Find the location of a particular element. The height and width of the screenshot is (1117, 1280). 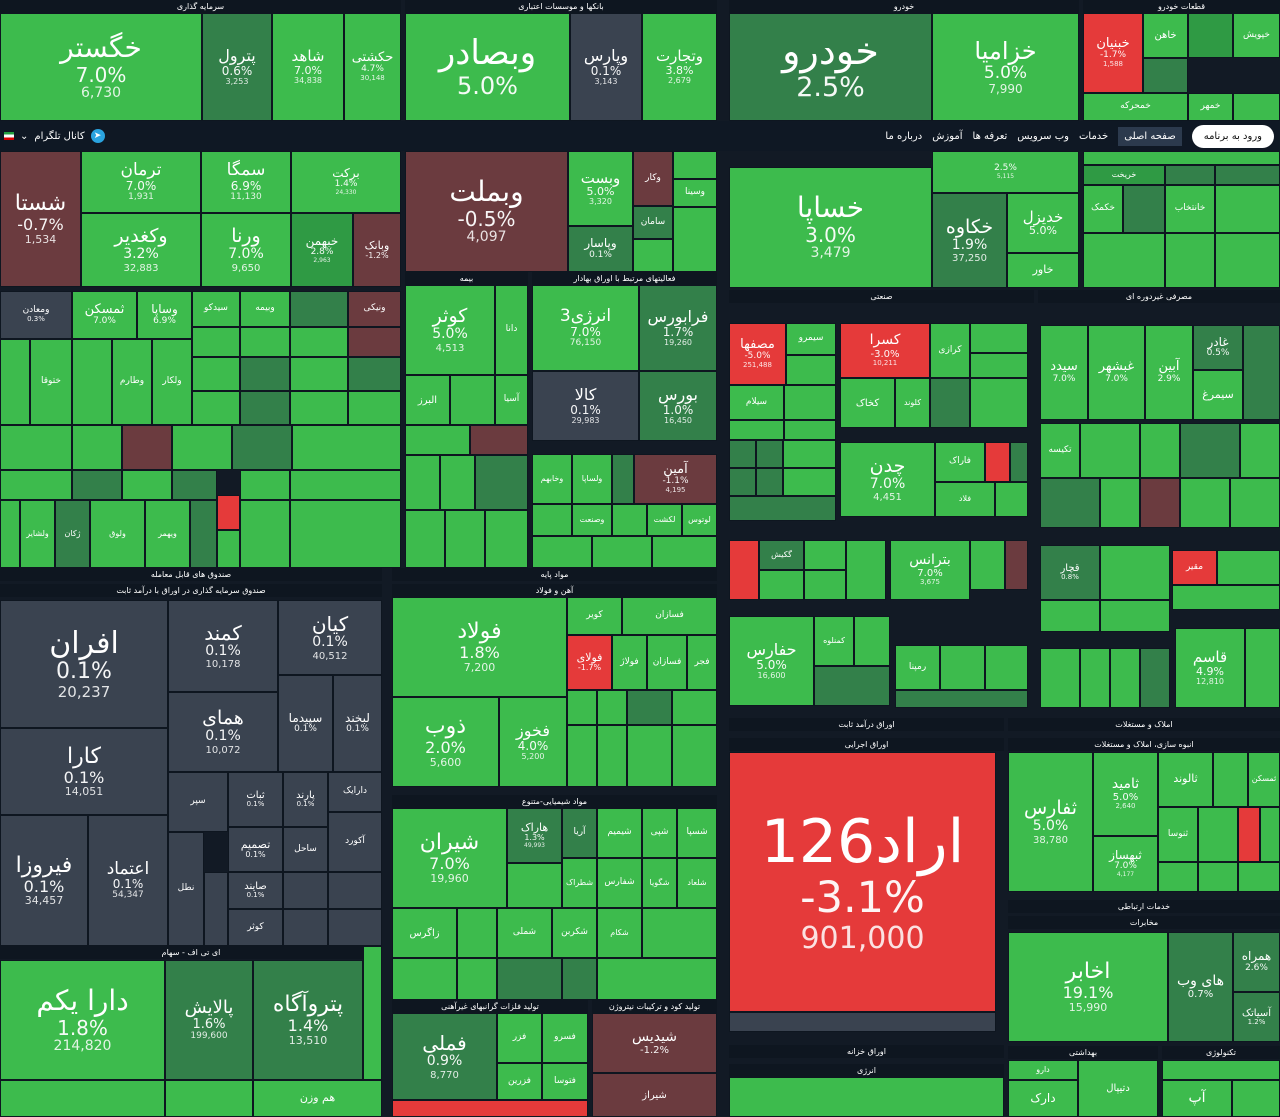

stock-tile: فخوز 4.0% 5,200 is located at coordinates (533, 742).